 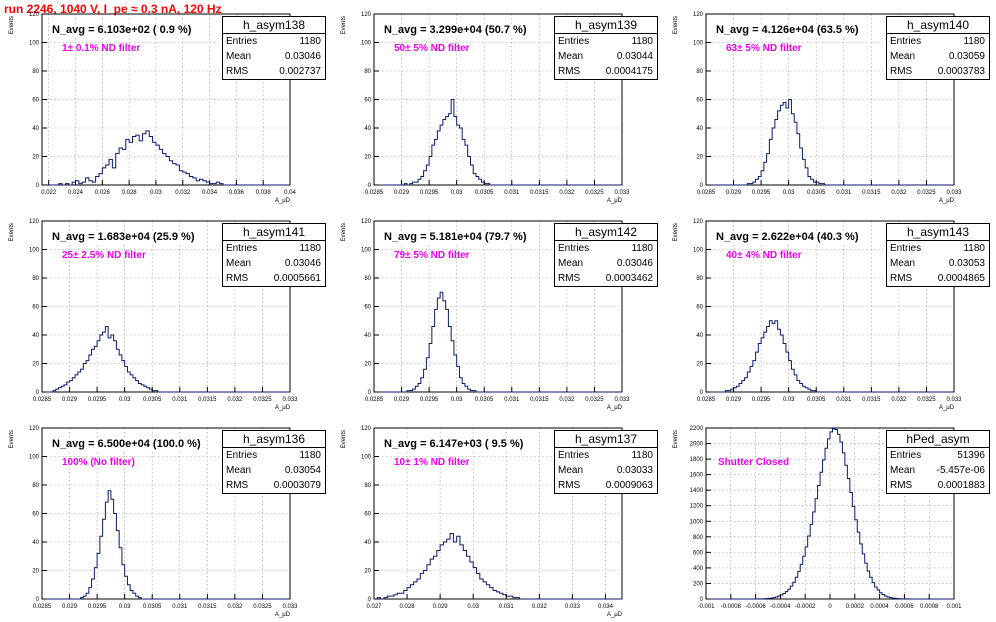 What do you see at coordinates (966, 263) in the screenshot?
I see `stats-value: 0.03053` at bounding box center [966, 263].